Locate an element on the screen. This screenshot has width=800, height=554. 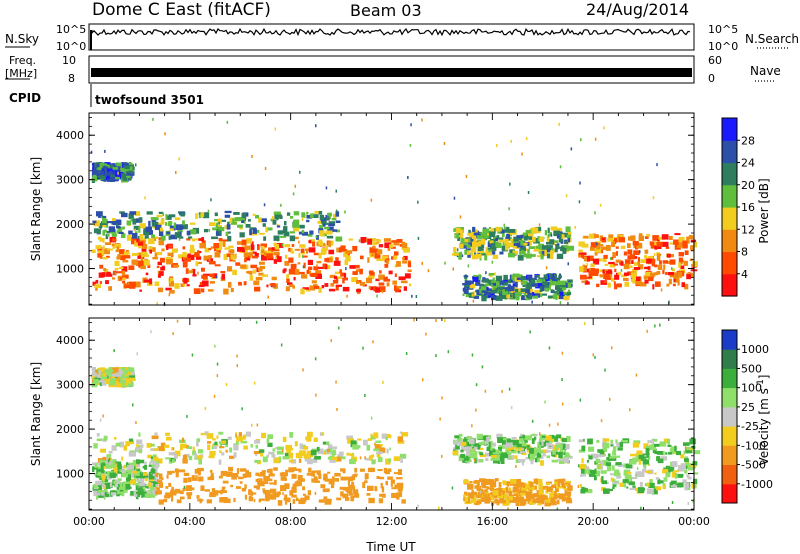
colorbar-tick-label: -1000 is located at coordinates (757, 484).